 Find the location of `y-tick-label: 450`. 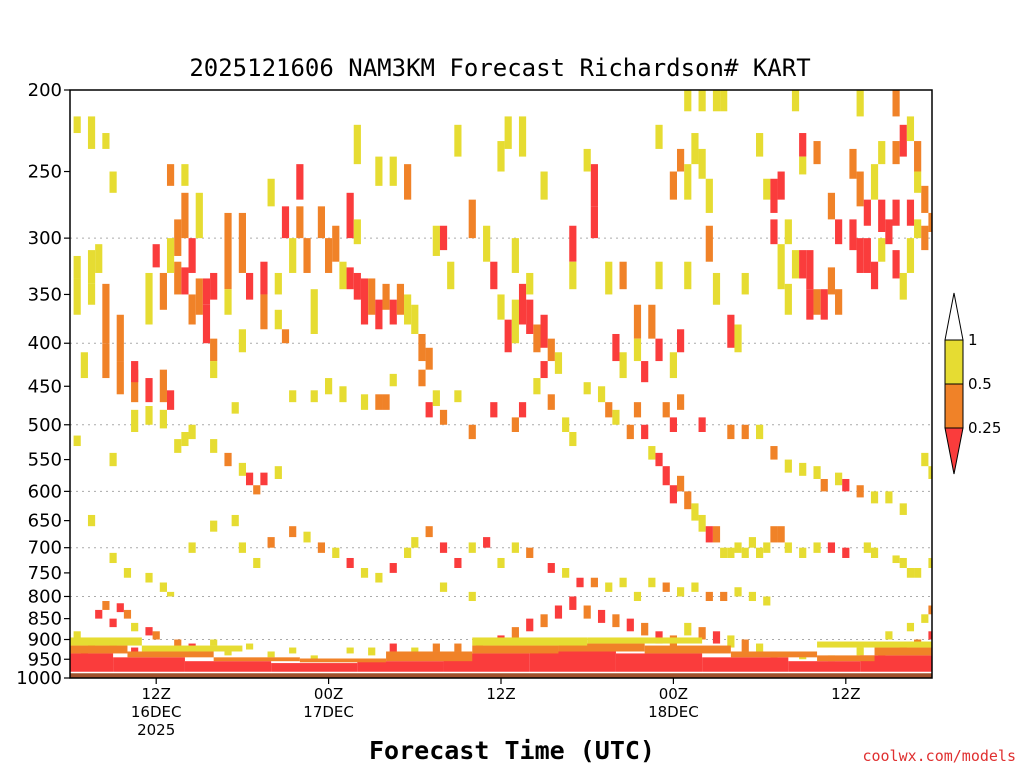

y-tick-label: 450 is located at coordinates (45, 386).